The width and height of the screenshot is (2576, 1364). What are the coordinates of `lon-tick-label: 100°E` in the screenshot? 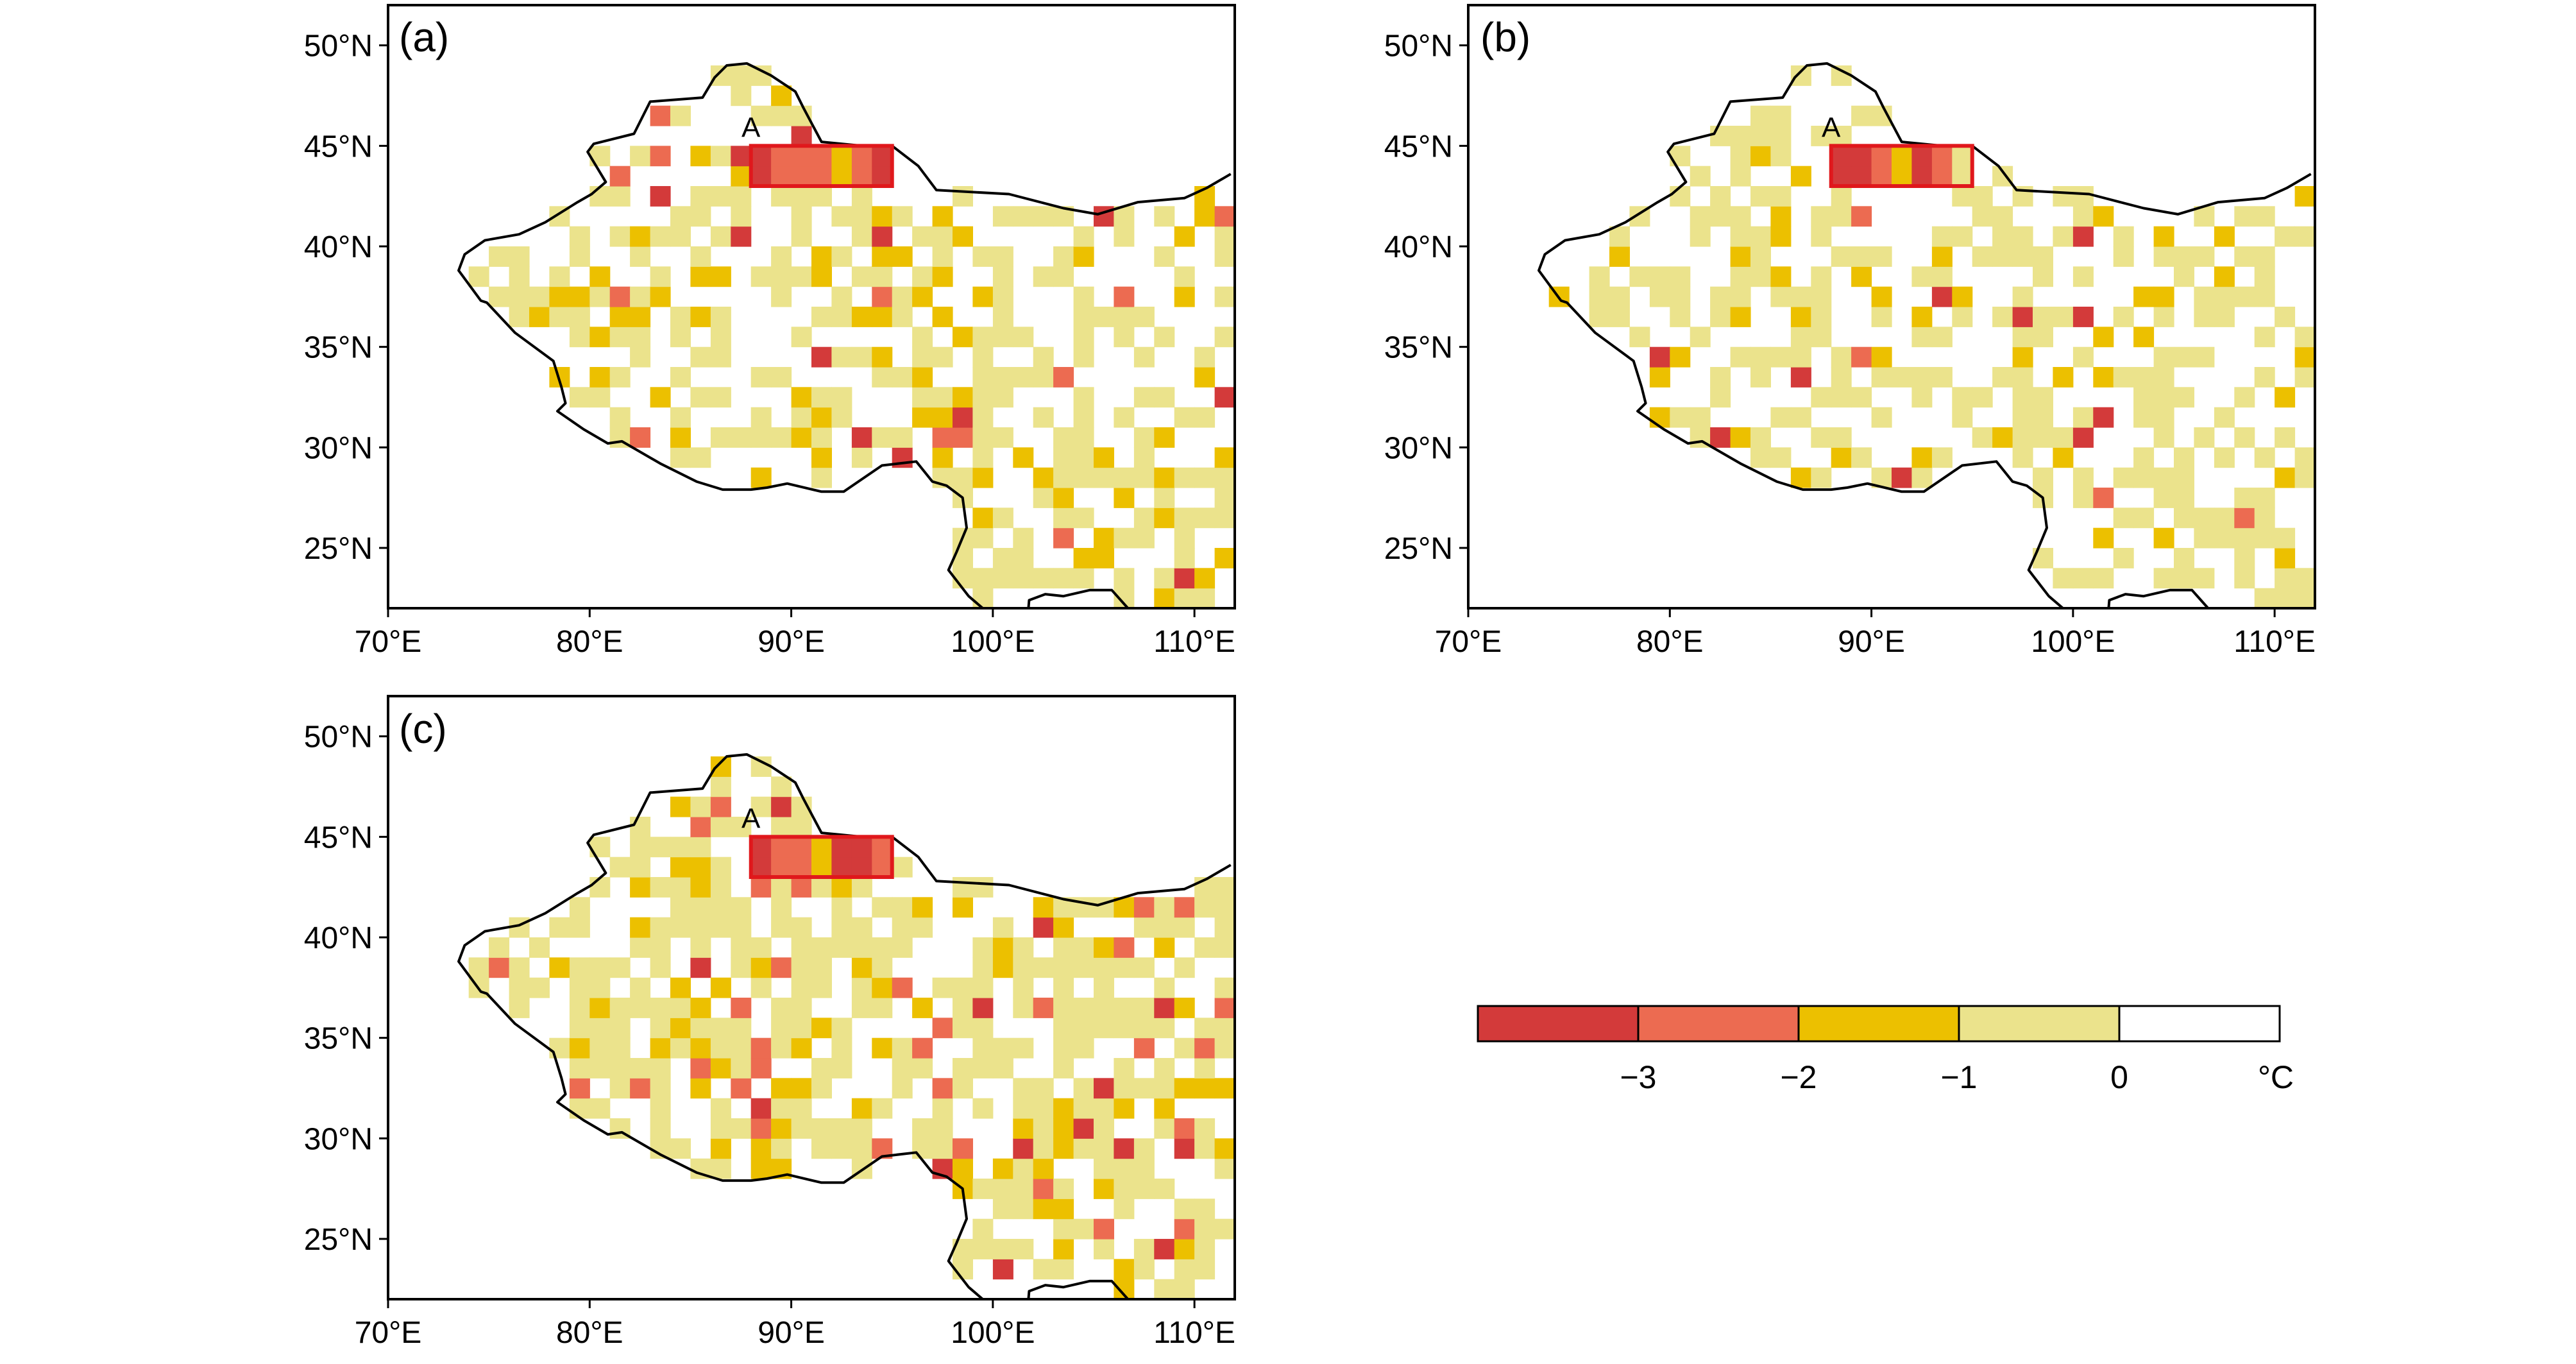 It's located at (993, 642).